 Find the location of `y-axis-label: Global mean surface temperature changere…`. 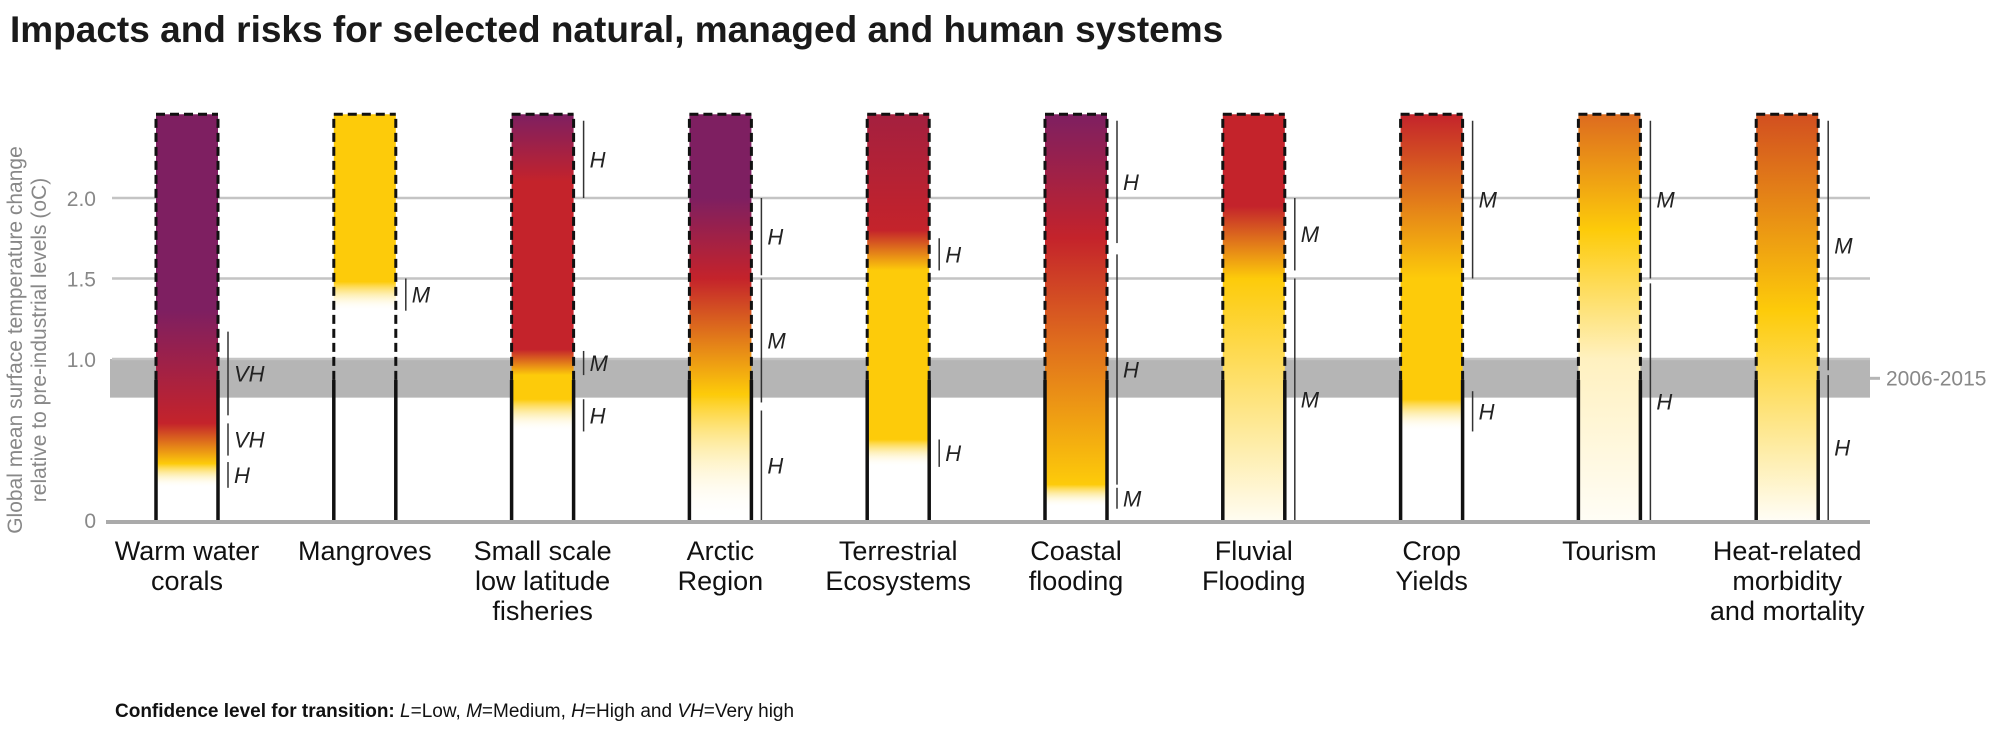

y-axis-label: Global mean surface temperature changere… is located at coordinates (27, 340).